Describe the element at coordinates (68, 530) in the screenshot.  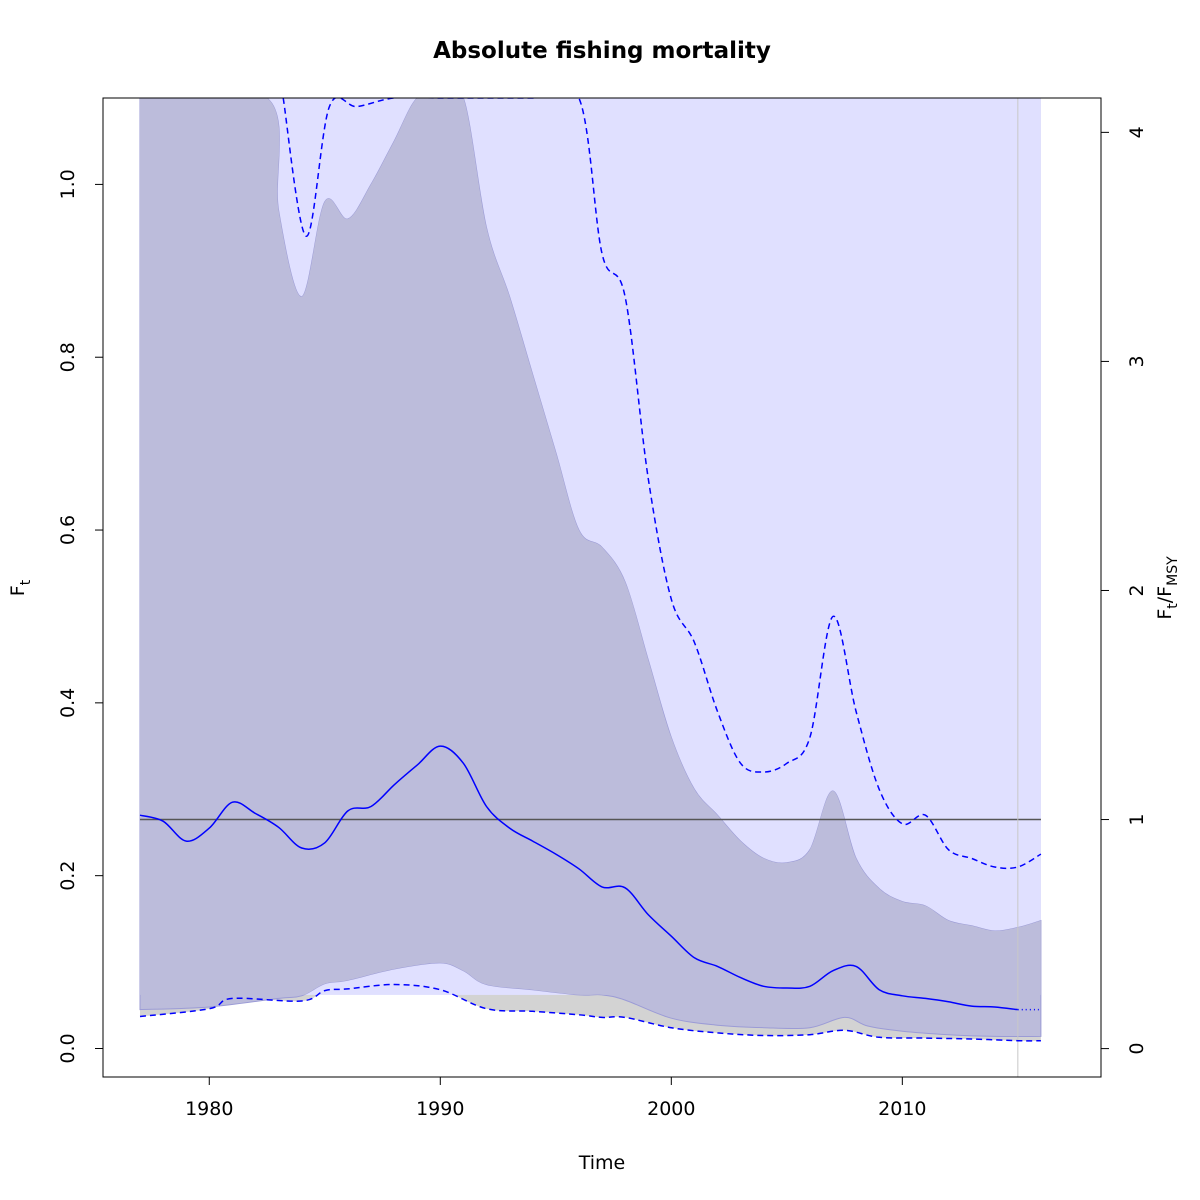
I see `y-tick-label: 0.6` at that location.